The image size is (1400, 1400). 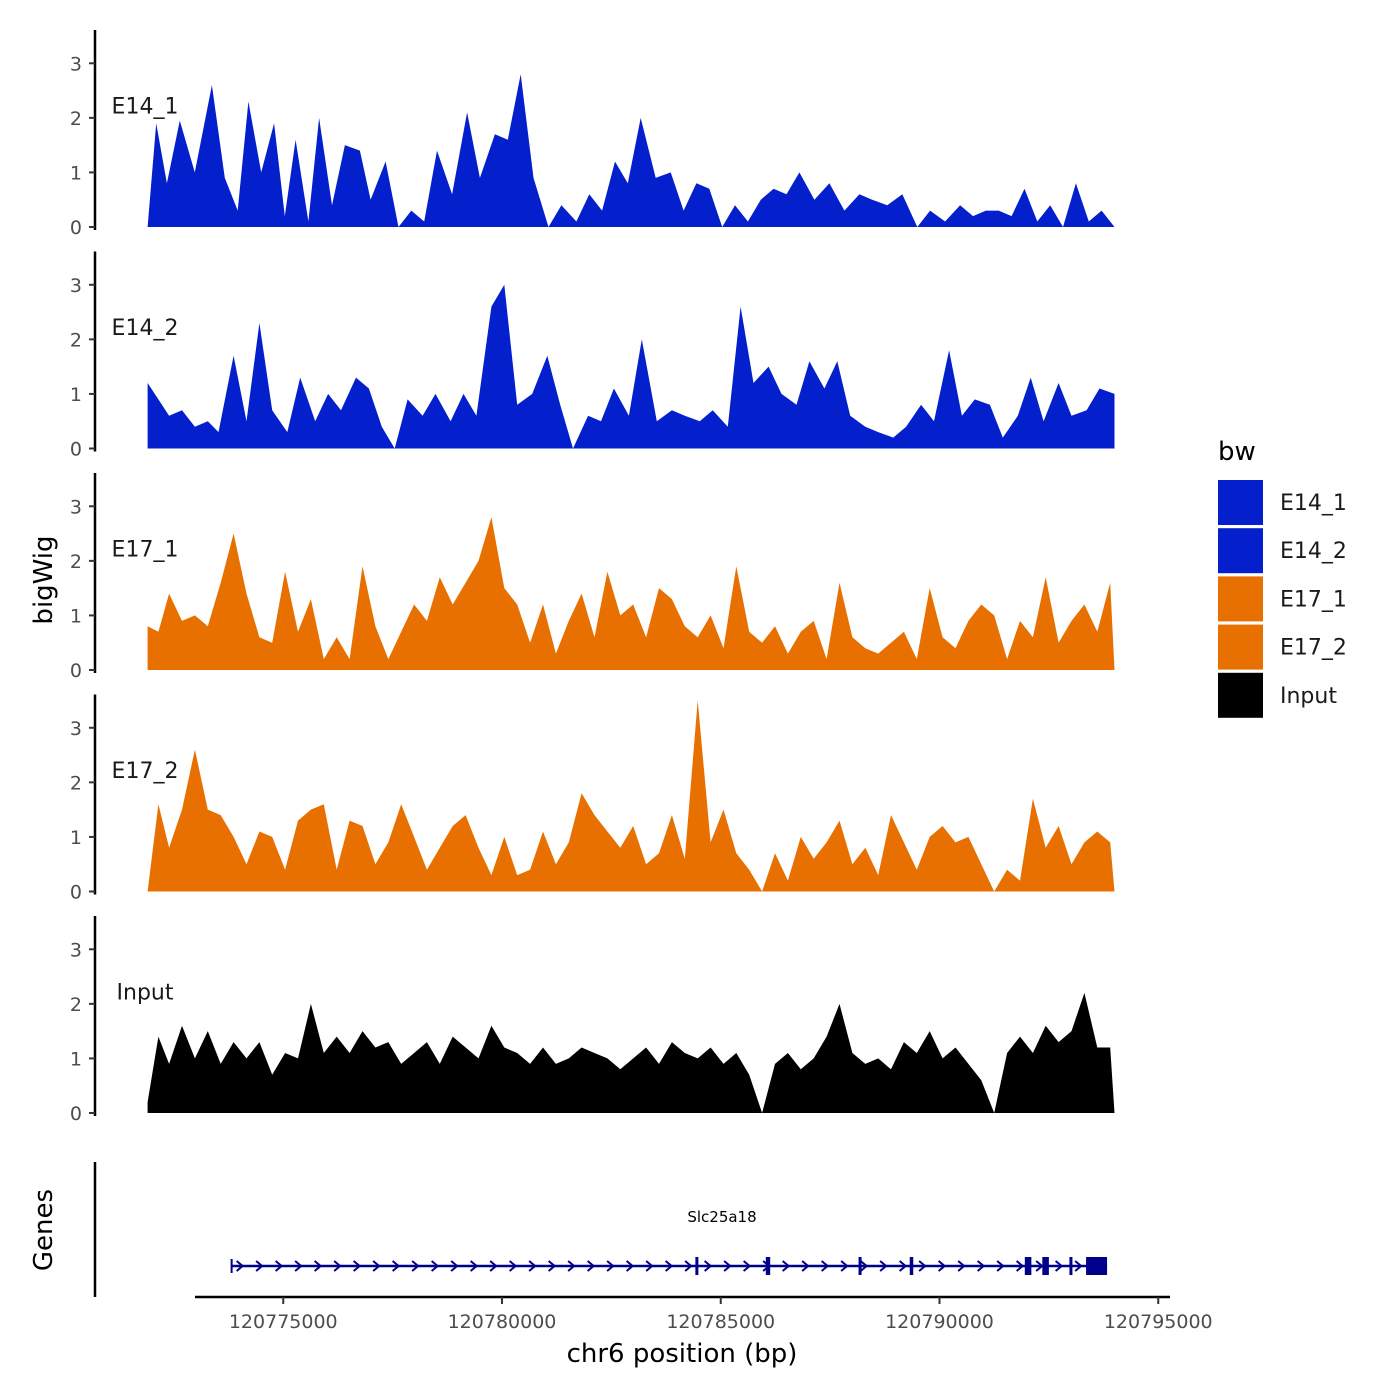 I want to click on track-label-e14-1: E14_1, so click(x=145, y=107).